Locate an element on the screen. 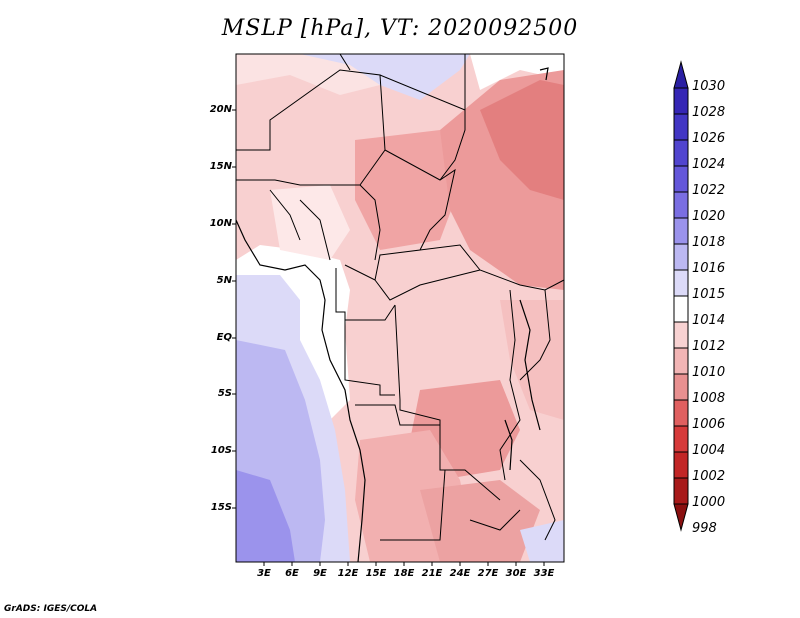 Image resolution: width=800 pixels, height=618 pixels. lon-label-30e: 30E is located at coordinates (516, 573).